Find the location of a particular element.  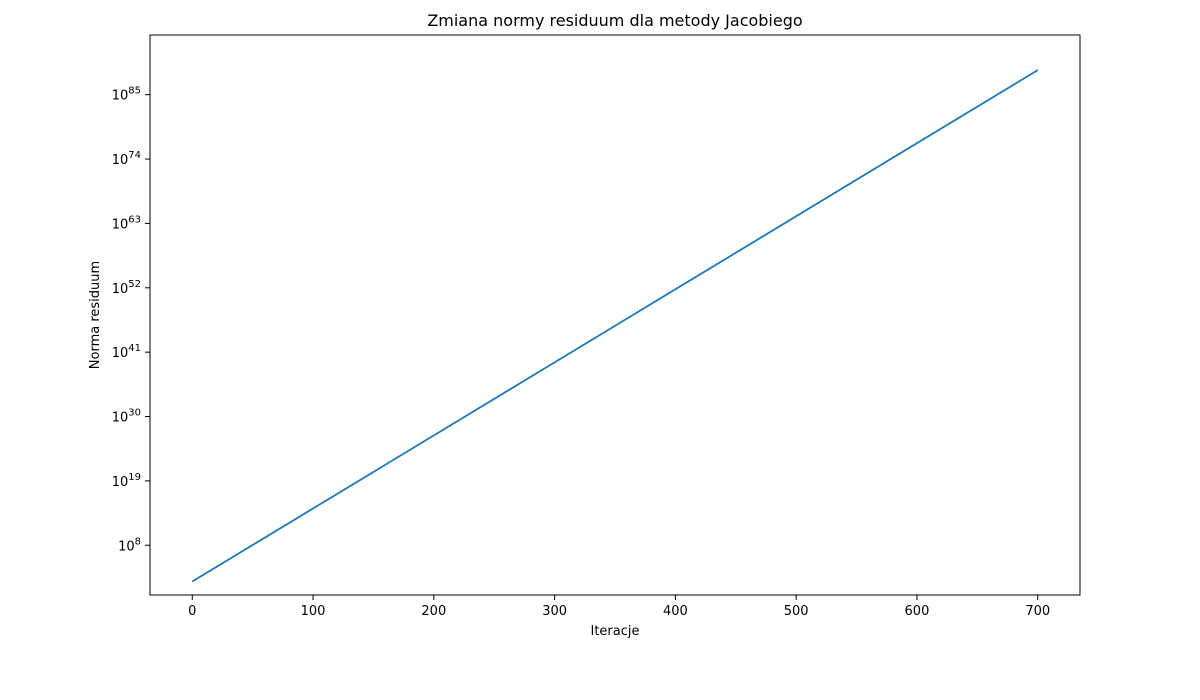

y-tick-label: 1019 is located at coordinates (126, 481).